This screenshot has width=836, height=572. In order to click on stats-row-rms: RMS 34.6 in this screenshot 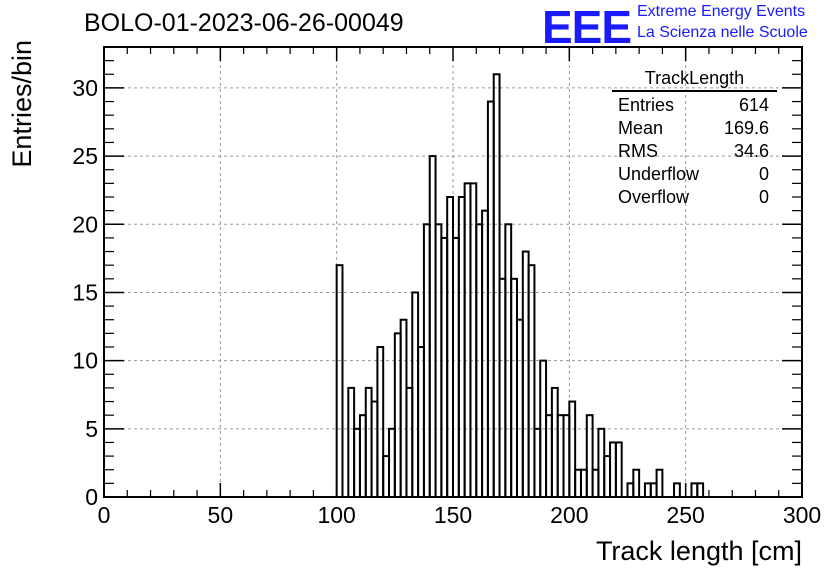, I will do `click(694, 151)`.